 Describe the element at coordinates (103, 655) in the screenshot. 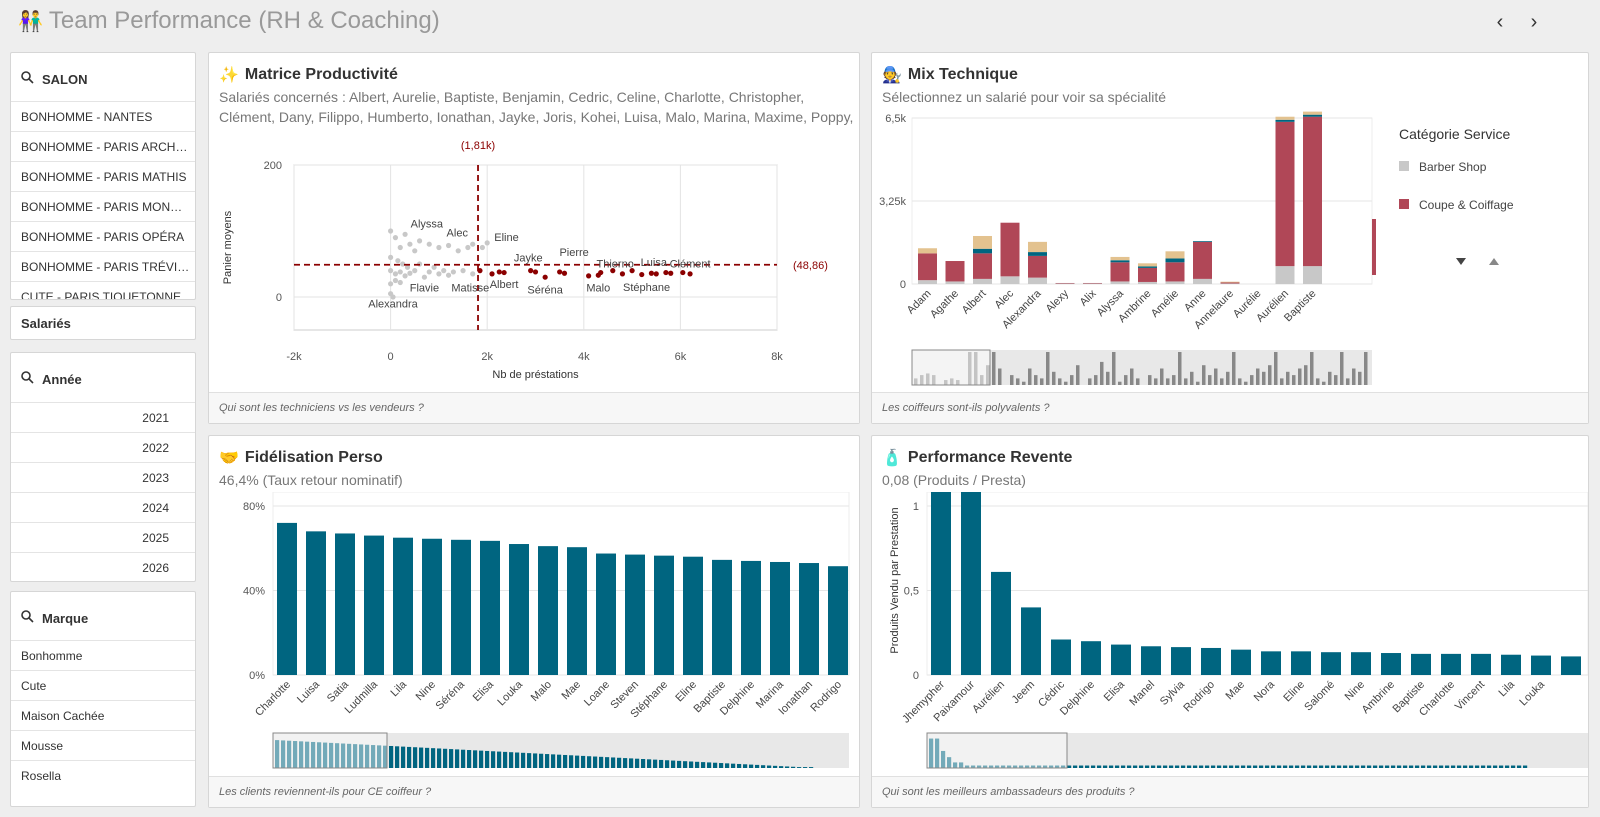

I see `marque-item: Bonhomme` at that location.